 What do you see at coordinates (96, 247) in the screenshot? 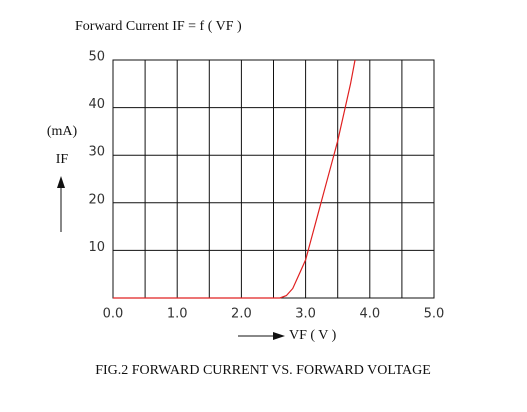
I see `y-tick-label: 10` at bounding box center [96, 247].